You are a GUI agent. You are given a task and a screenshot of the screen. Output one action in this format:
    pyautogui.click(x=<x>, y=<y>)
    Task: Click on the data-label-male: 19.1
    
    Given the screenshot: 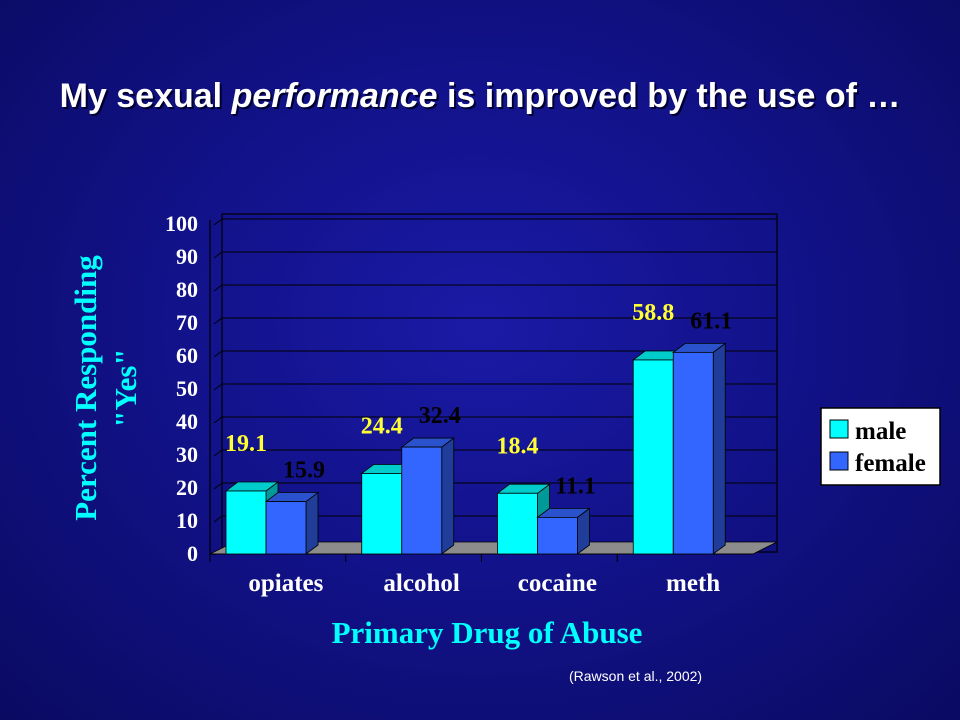 What is the action you would take?
    pyautogui.click(x=246, y=444)
    